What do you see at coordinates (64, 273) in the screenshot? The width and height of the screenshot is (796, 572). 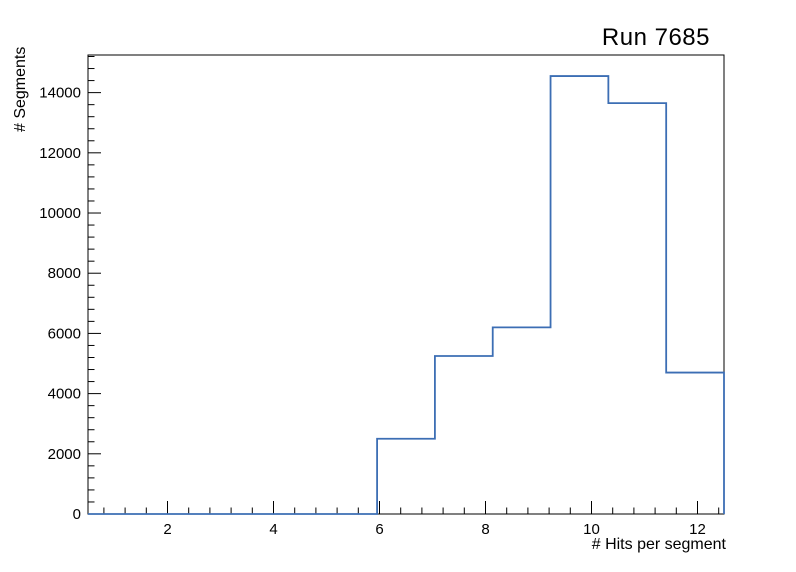 I see `svg-text: 8000` at bounding box center [64, 273].